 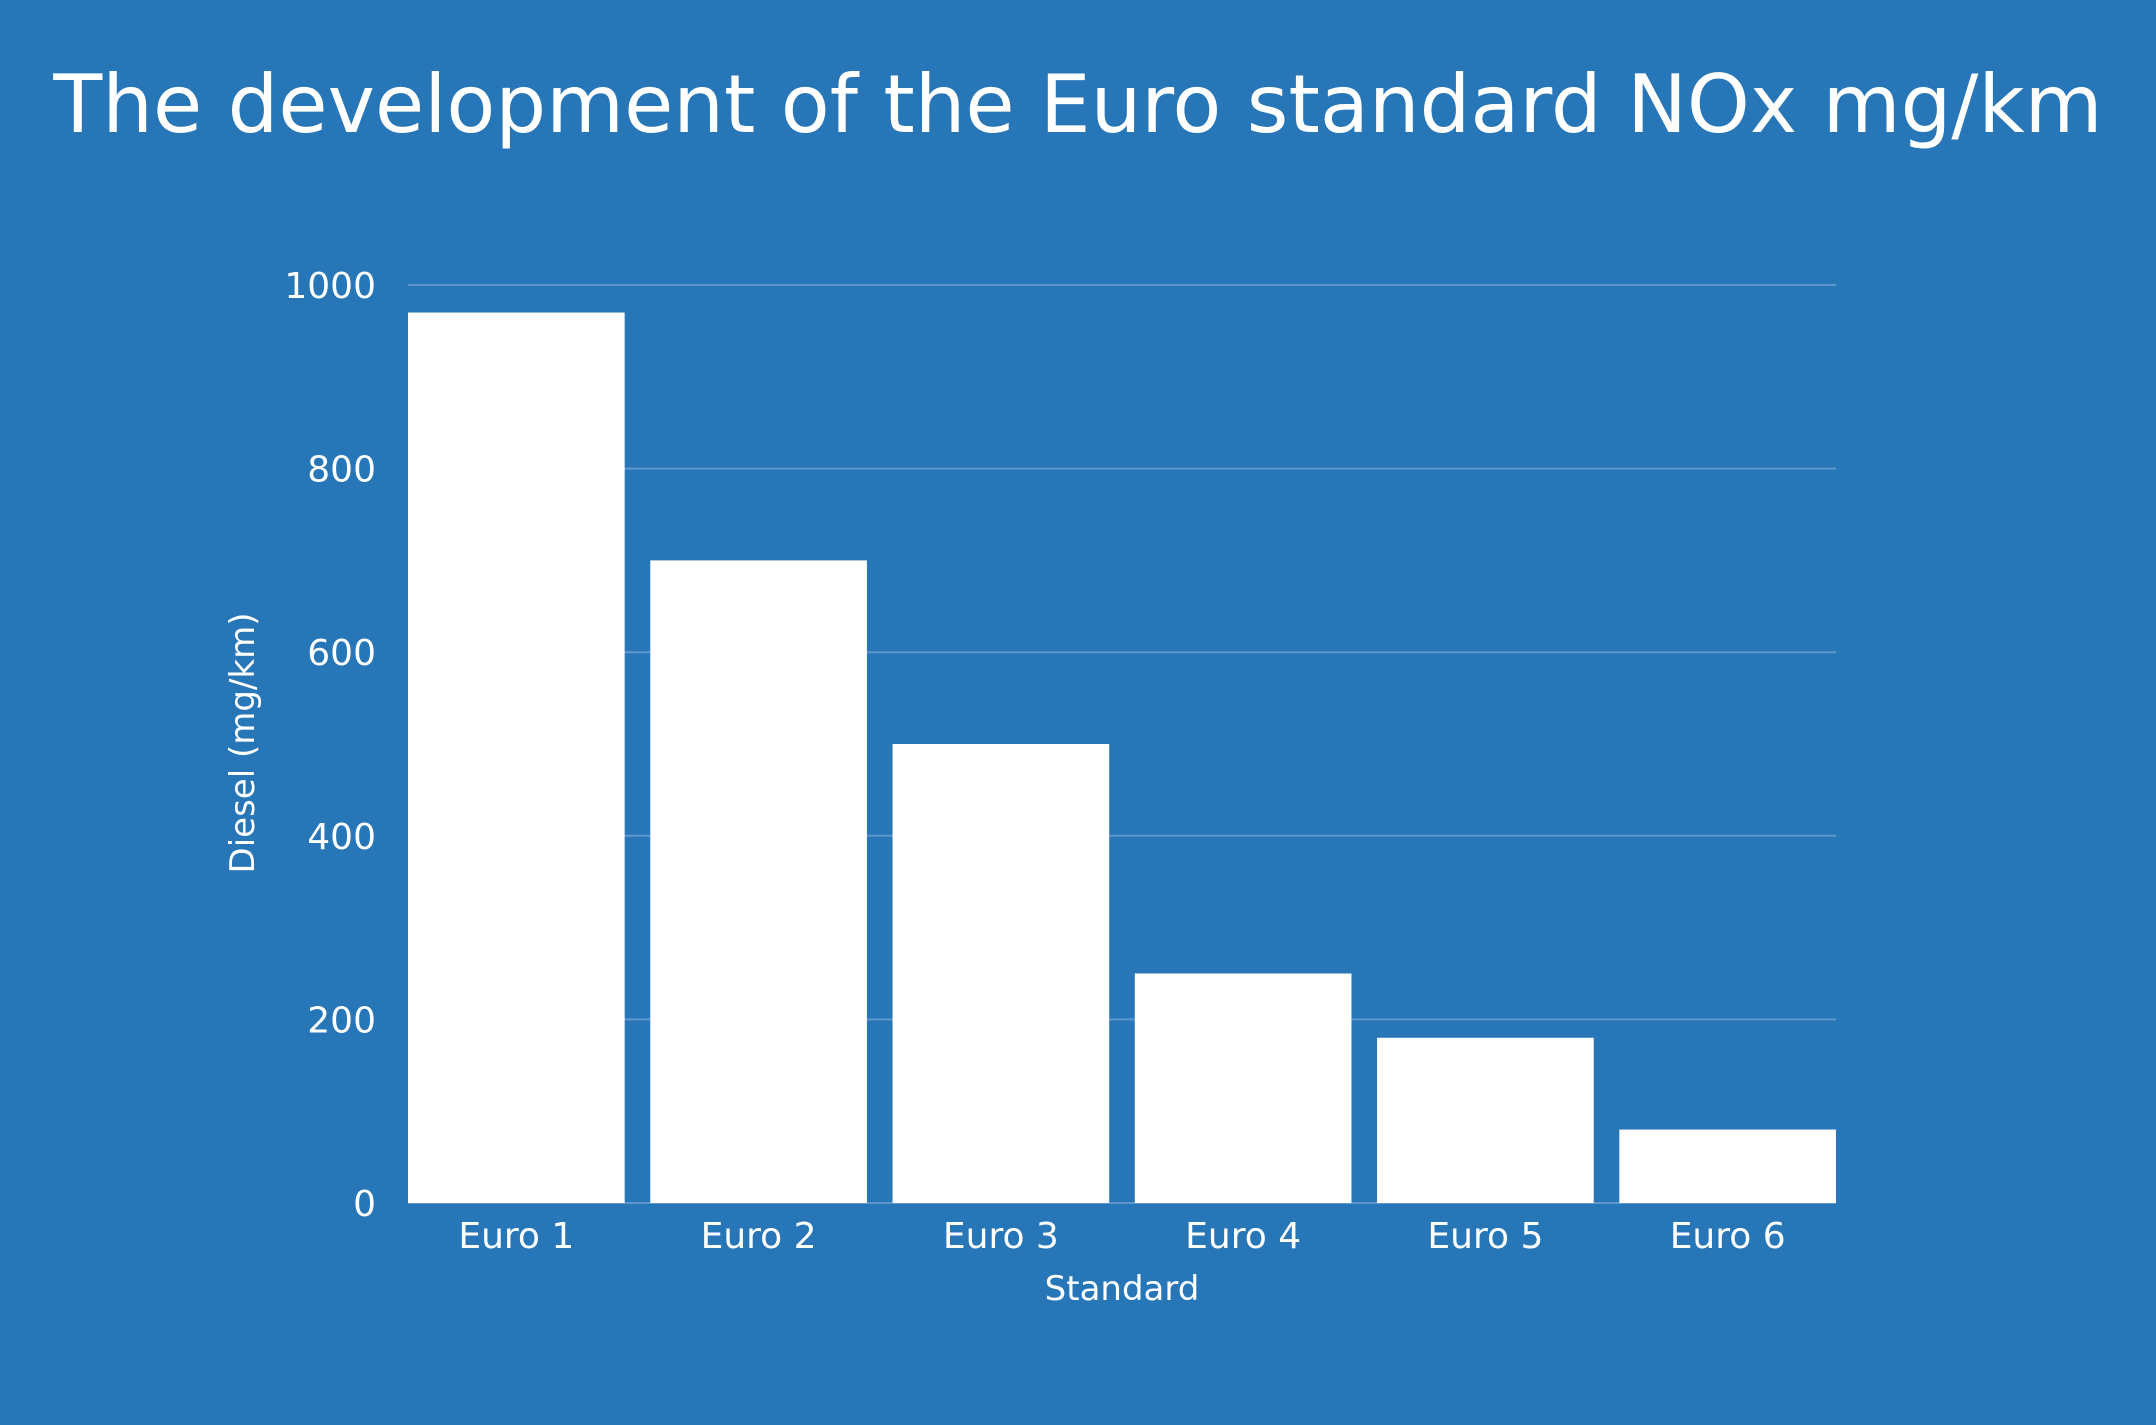 I want to click on y-tick-label: 200, so click(x=341, y=1020).